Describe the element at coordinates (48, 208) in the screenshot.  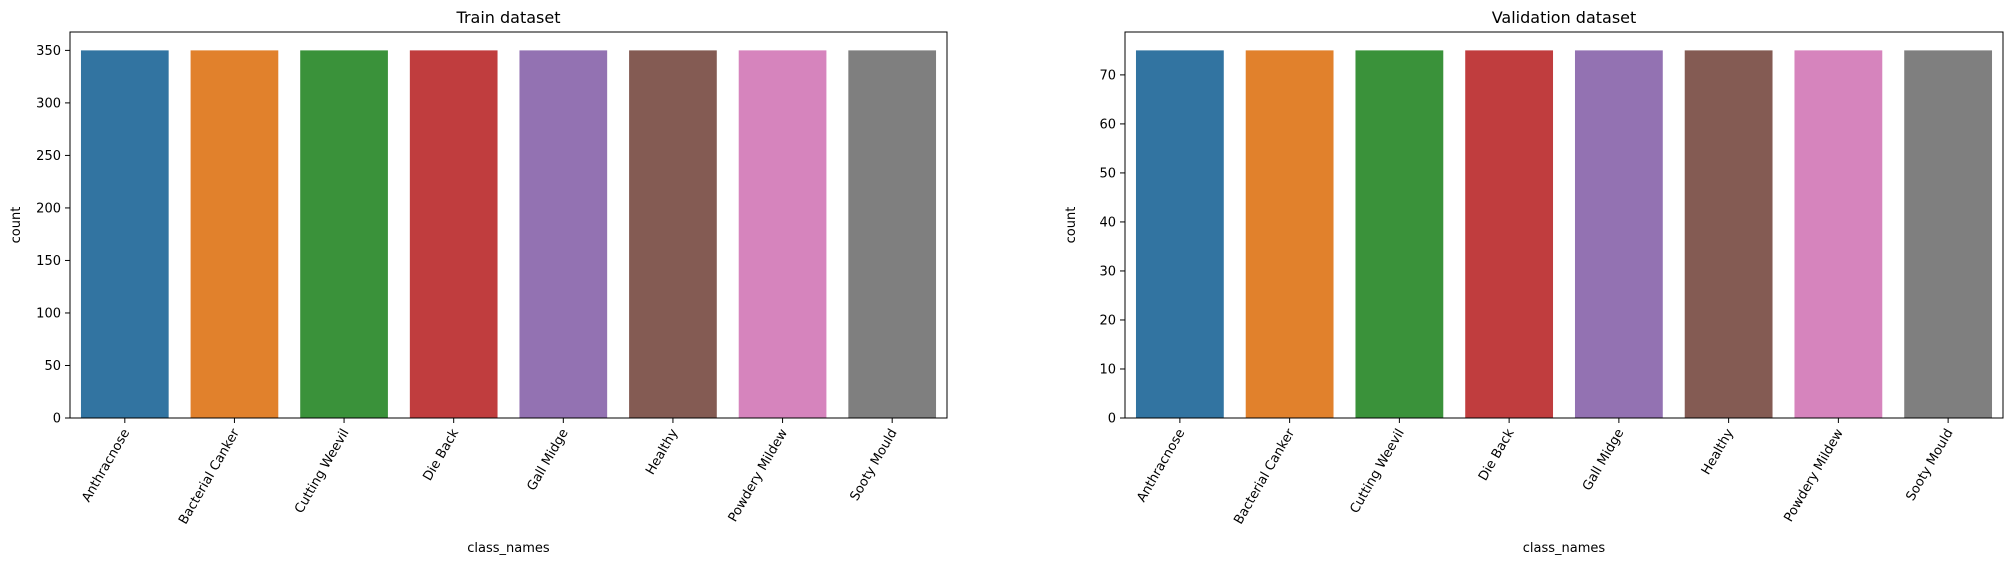
I see `y-tick-label: 200` at that location.